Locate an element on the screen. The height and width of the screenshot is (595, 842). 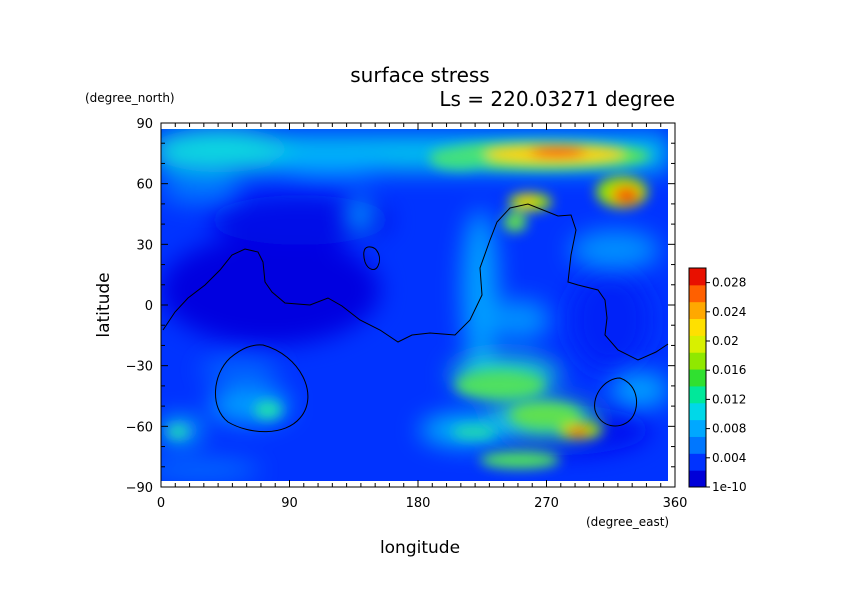
y-tick-label: 90 is located at coordinates (144, 124).